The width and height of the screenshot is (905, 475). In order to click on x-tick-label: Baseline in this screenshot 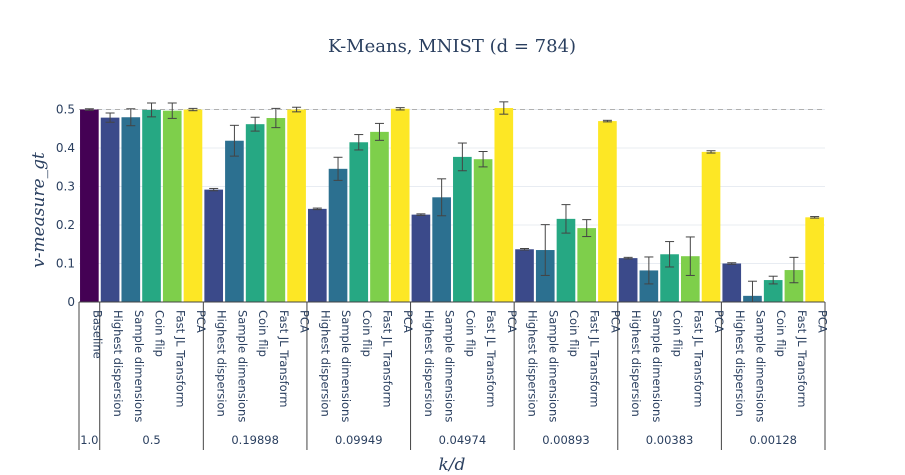, I will do `click(97, 334)`.